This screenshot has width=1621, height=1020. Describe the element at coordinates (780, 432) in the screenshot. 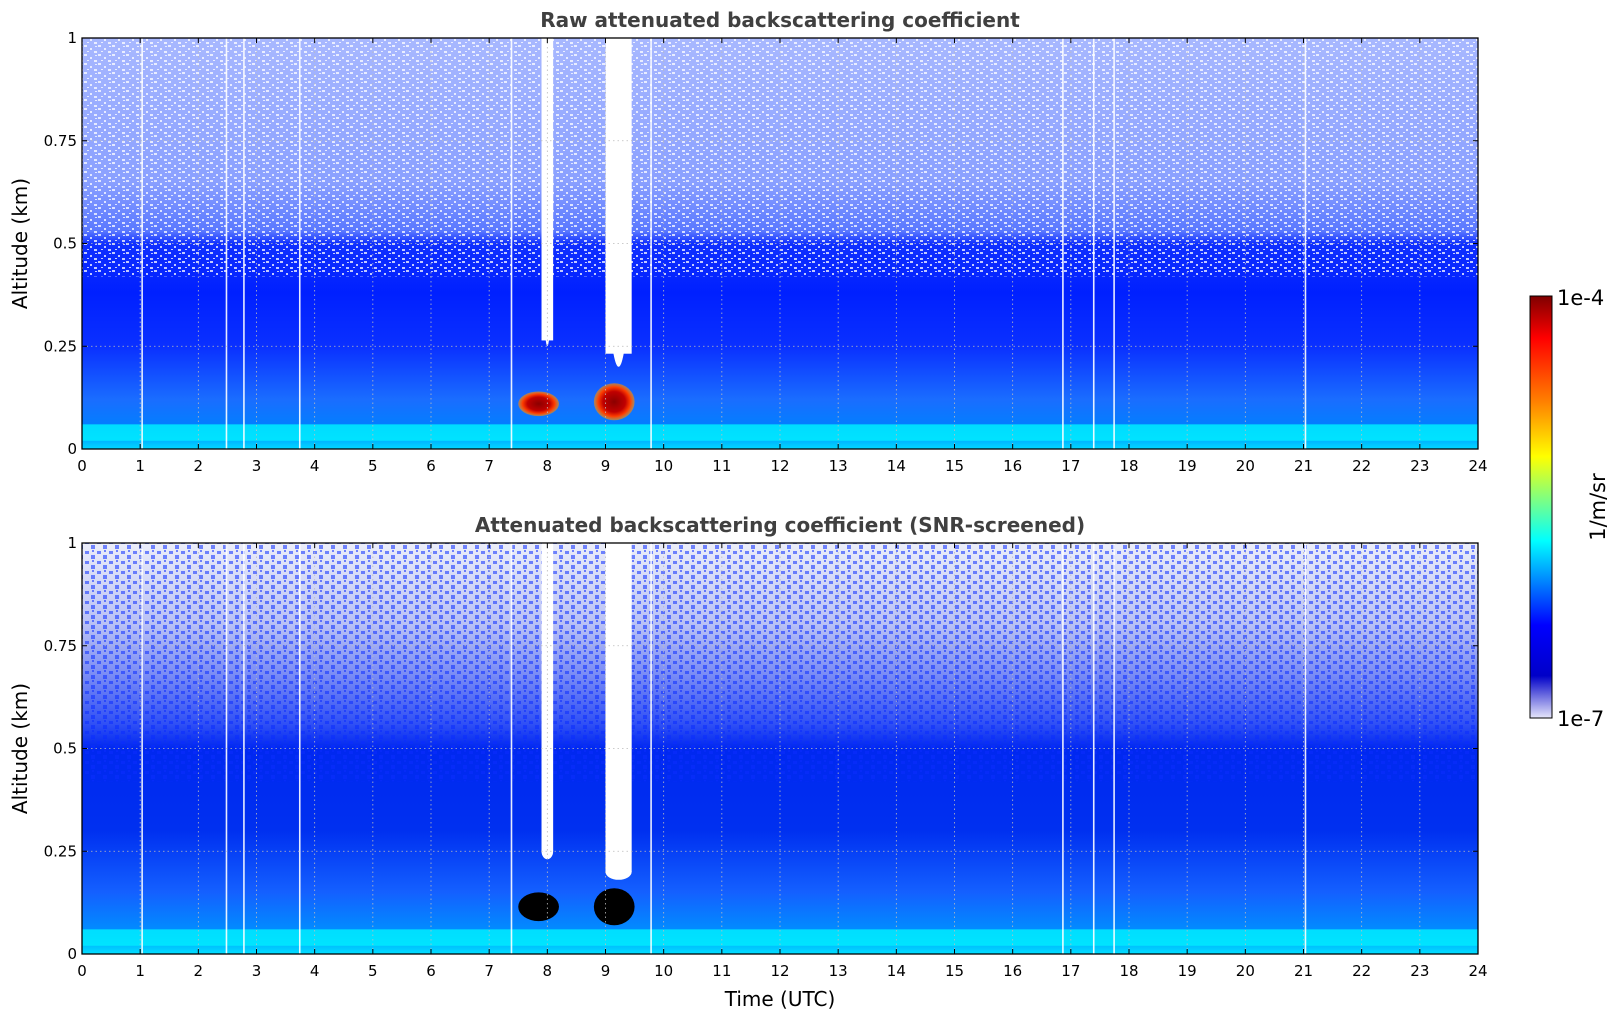

I see `raw-surface-layer` at that location.